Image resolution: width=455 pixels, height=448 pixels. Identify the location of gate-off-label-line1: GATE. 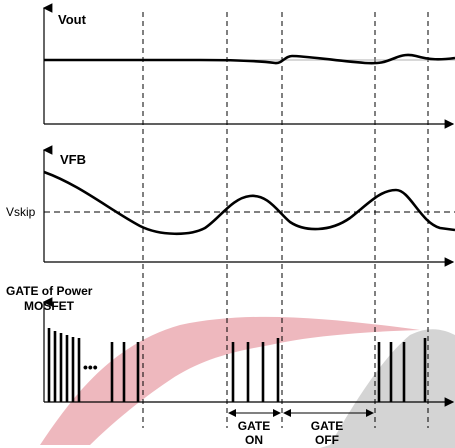
(327, 426).